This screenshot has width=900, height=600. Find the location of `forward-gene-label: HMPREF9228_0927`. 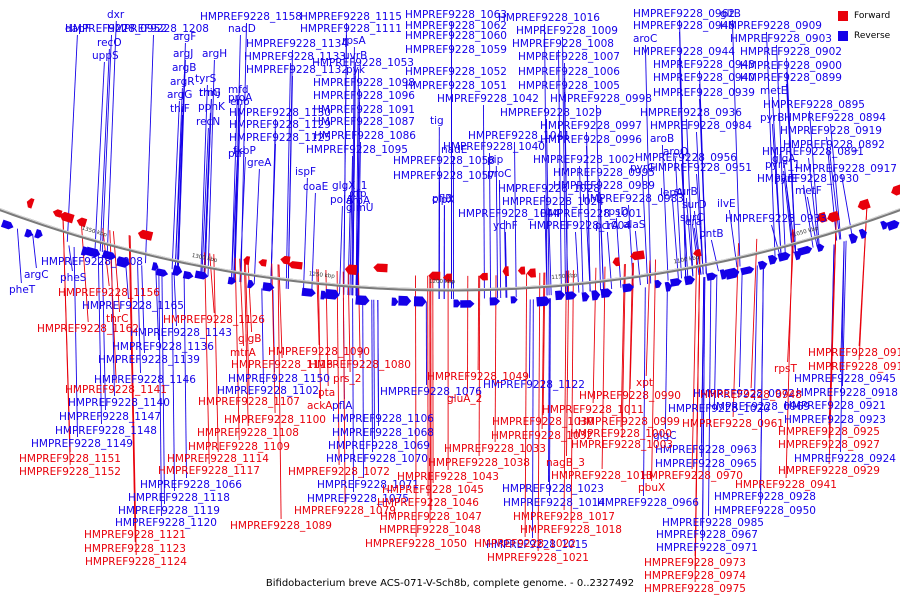

forward-gene-label: HMPREF9228_0927 is located at coordinates (829, 445).